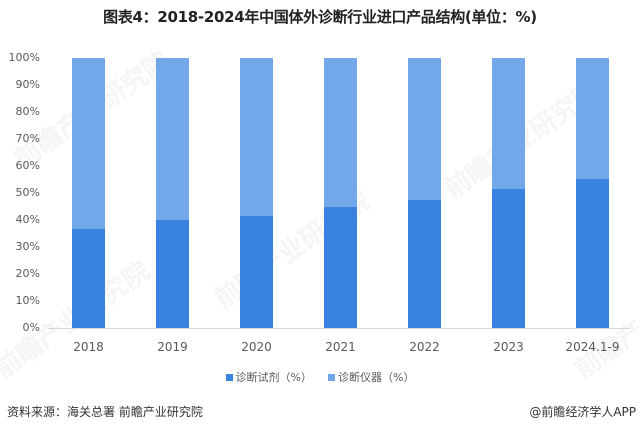 This screenshot has width=640, height=431. I want to click on y-tick-label: 60%, so click(27, 165).